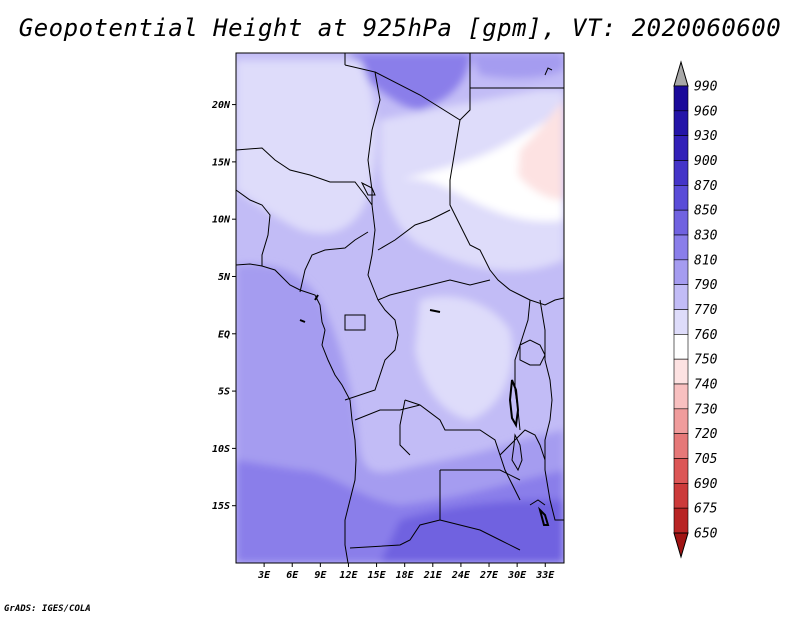 Image resolution: width=800 pixels, height=618 pixels. What do you see at coordinates (461, 575) in the screenshot?
I see `lon-tick-label: 24E` at bounding box center [461, 575].